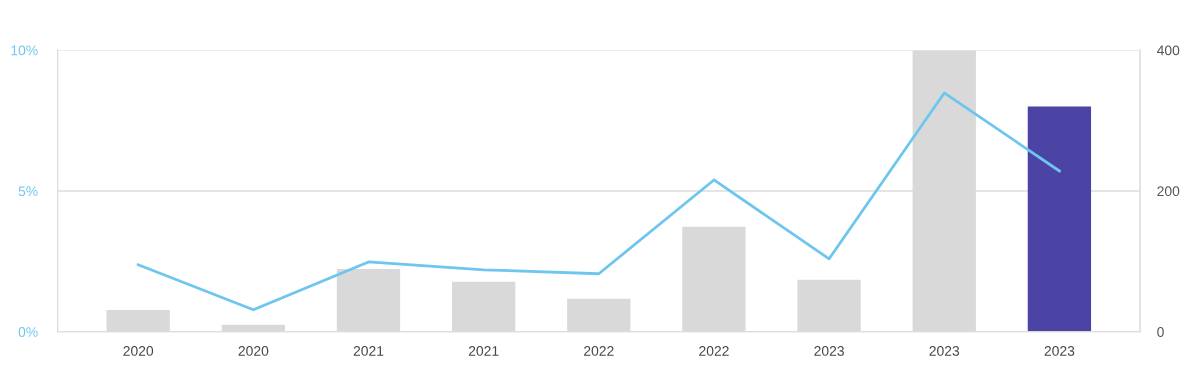 The width and height of the screenshot is (1200, 377). I want to click on y-tick-label: 5%, so click(28, 191).